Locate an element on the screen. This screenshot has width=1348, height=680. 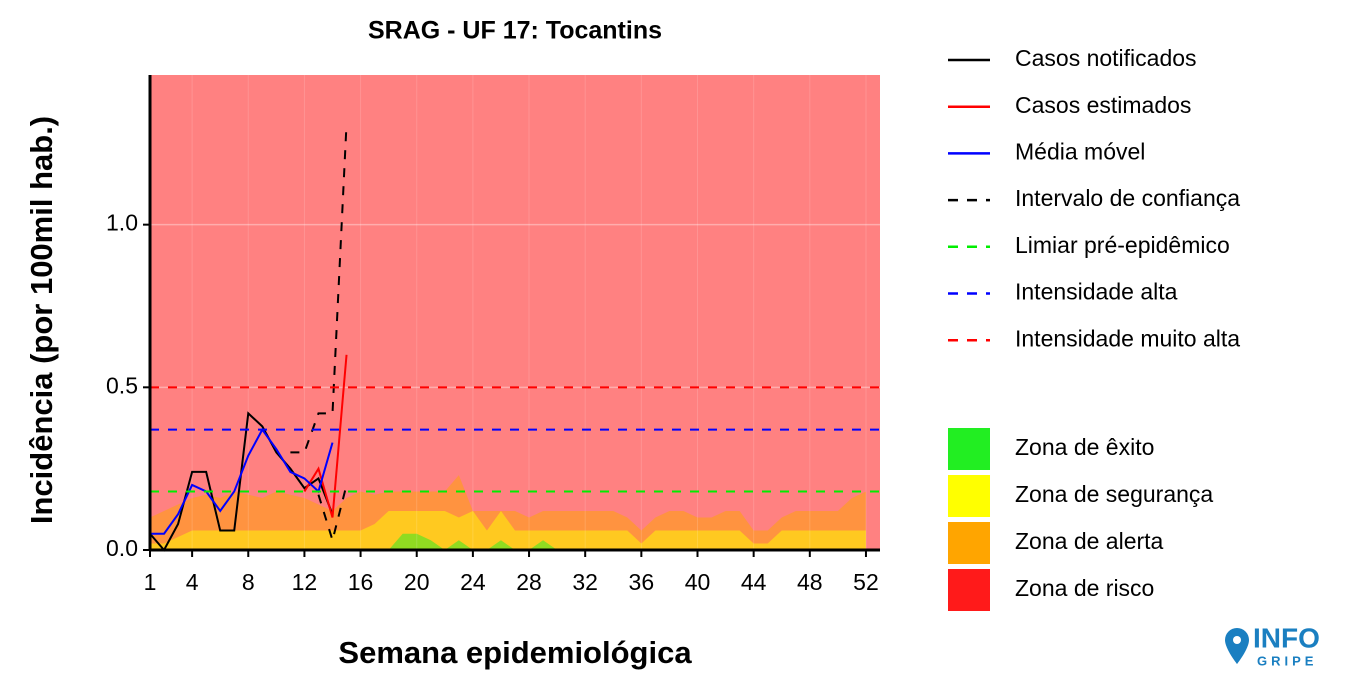
legend-label: Zona de êxito is located at coordinates (1084, 447).